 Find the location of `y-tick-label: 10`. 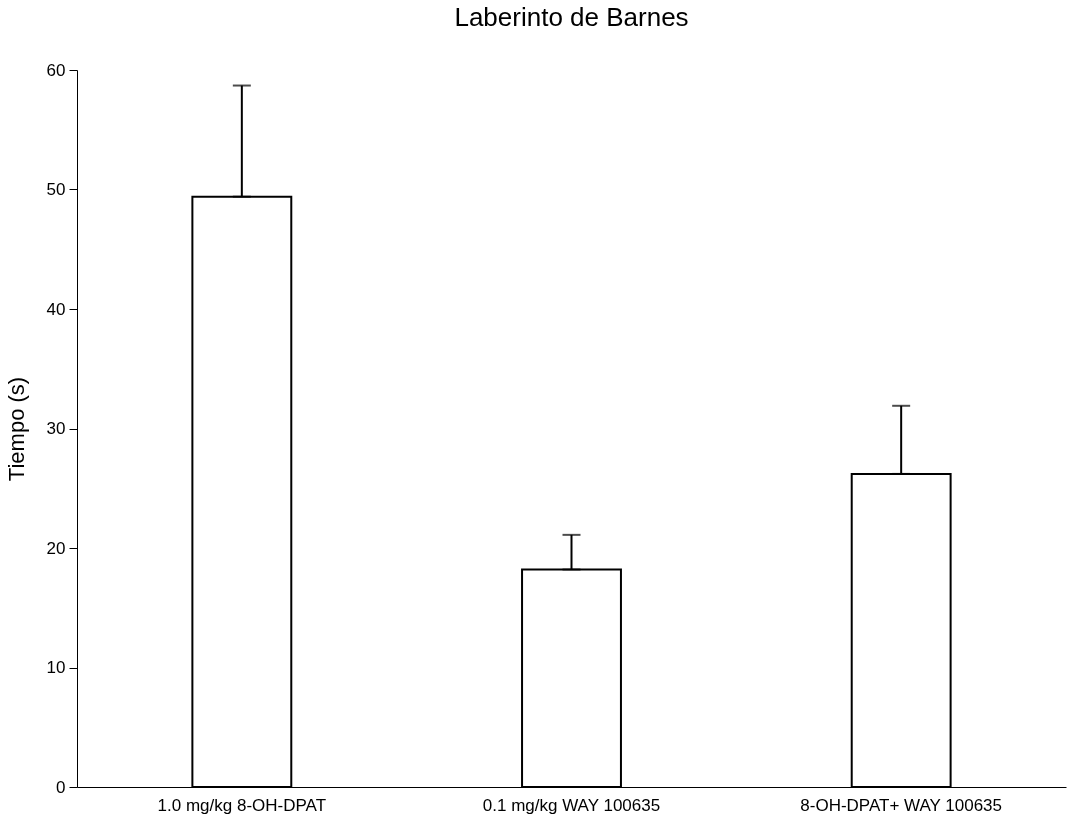

y-tick-label: 10 is located at coordinates (56, 667).